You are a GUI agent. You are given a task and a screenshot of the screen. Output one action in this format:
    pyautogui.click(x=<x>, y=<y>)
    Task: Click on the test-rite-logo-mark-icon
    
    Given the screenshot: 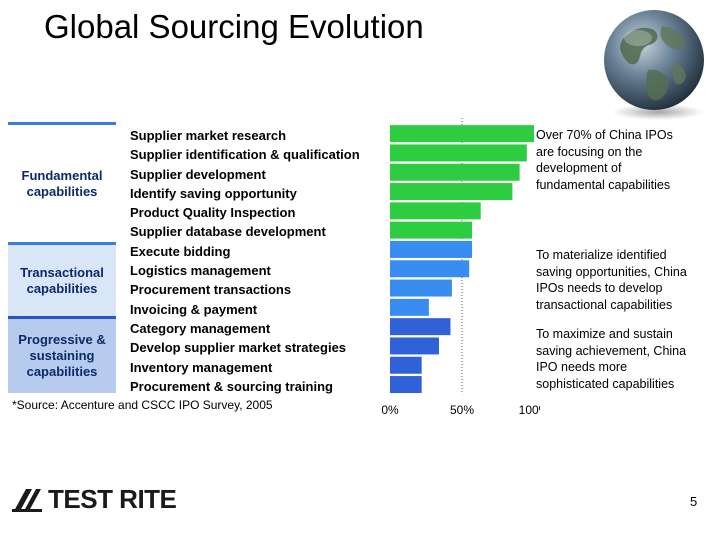 What is the action you would take?
    pyautogui.click(x=27, y=500)
    